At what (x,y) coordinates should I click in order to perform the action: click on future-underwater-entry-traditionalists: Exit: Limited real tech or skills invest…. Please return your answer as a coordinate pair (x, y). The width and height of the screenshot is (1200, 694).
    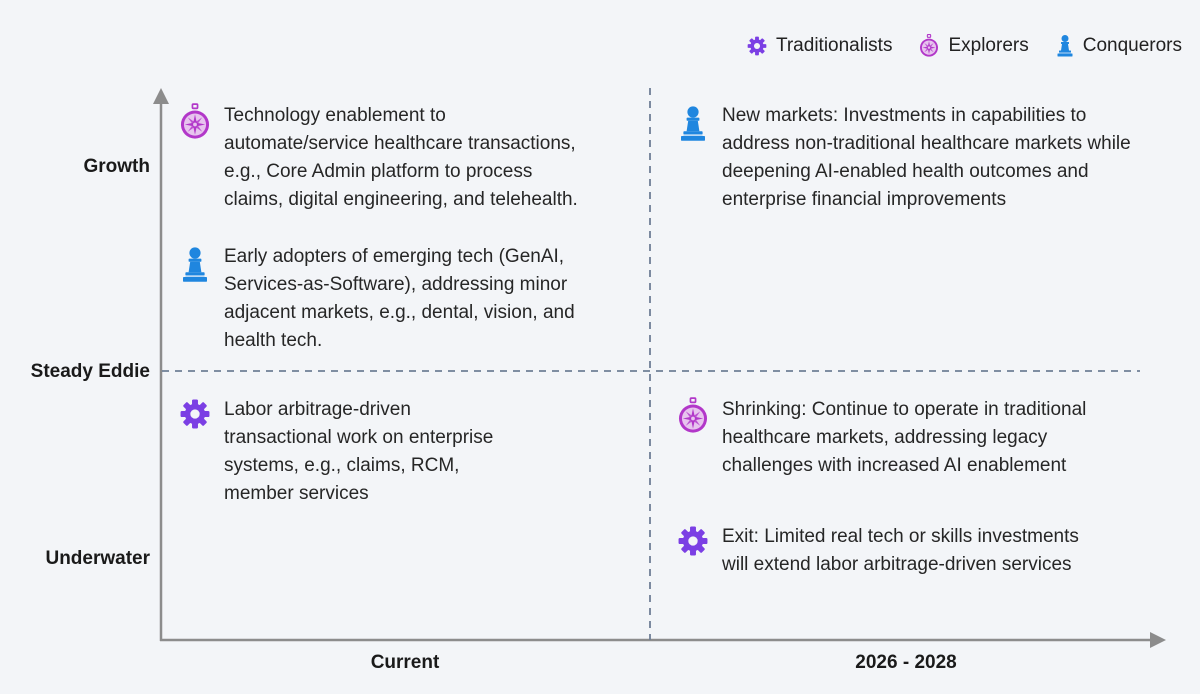
    Looking at the image, I should click on (877, 551).